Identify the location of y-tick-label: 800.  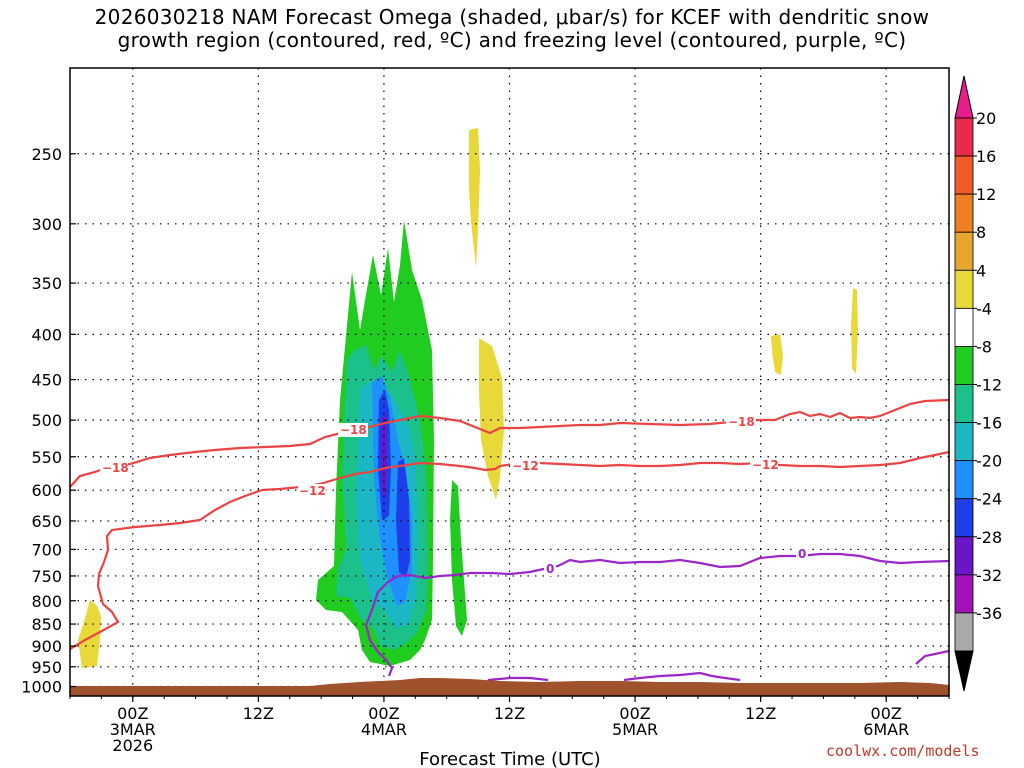
(46, 601).